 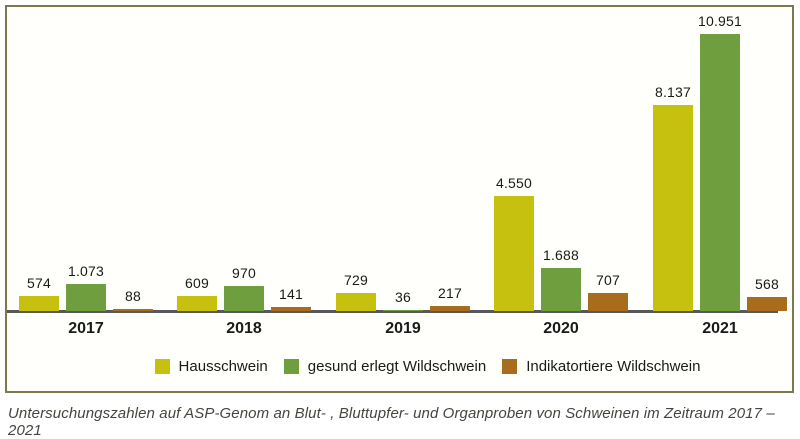 What do you see at coordinates (767, 284) in the screenshot?
I see `bar-value-label-2021-series-2: 568` at bounding box center [767, 284].